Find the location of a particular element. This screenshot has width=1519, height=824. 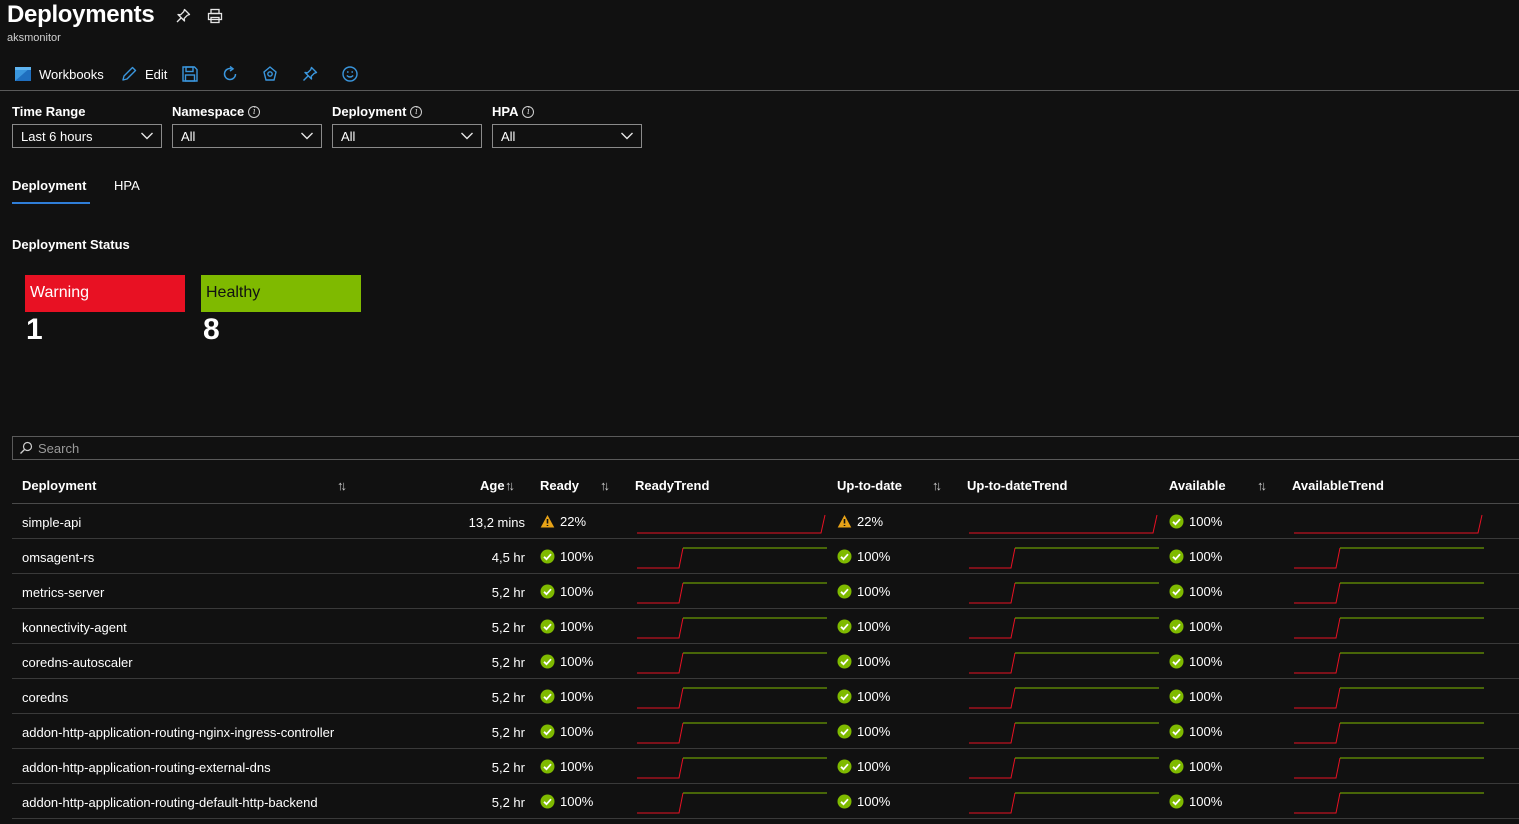

sort-age-icon: ↑↓ is located at coordinates (510, 485).